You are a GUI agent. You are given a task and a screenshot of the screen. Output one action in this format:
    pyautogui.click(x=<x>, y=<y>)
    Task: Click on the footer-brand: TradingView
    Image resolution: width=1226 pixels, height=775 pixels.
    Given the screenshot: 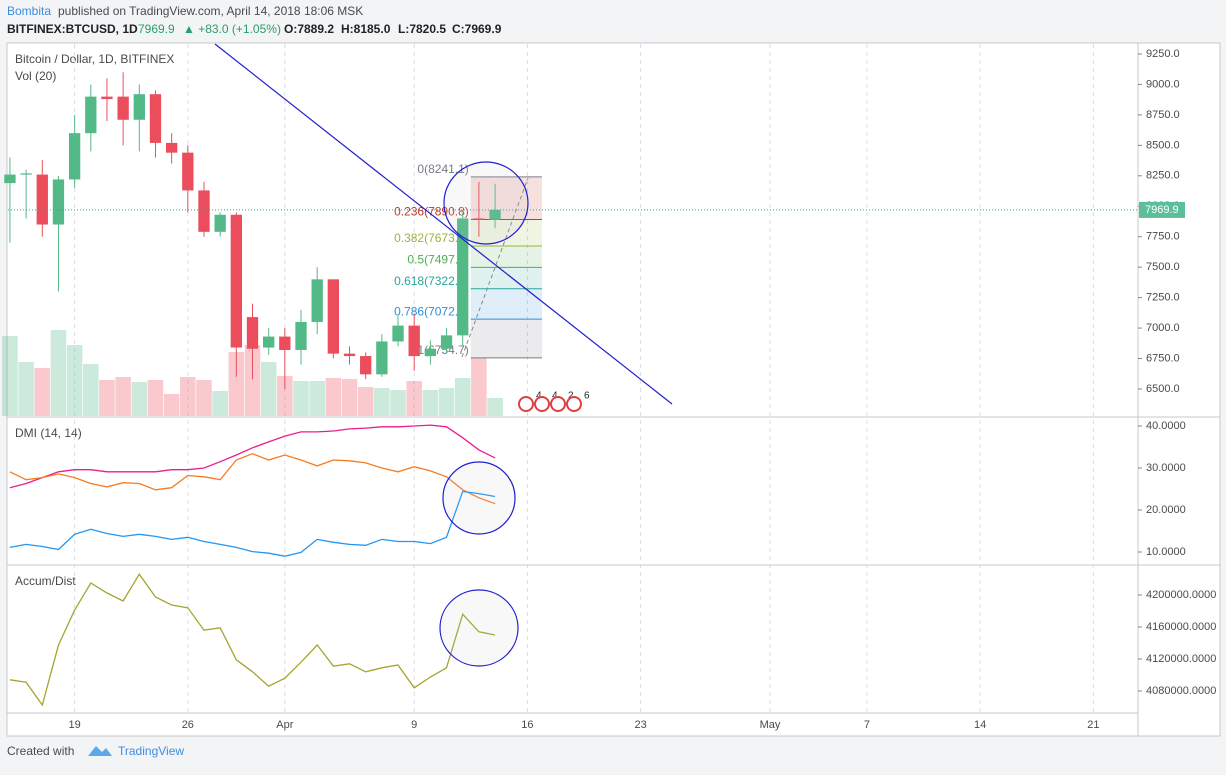 What is the action you would take?
    pyautogui.click(x=151, y=751)
    